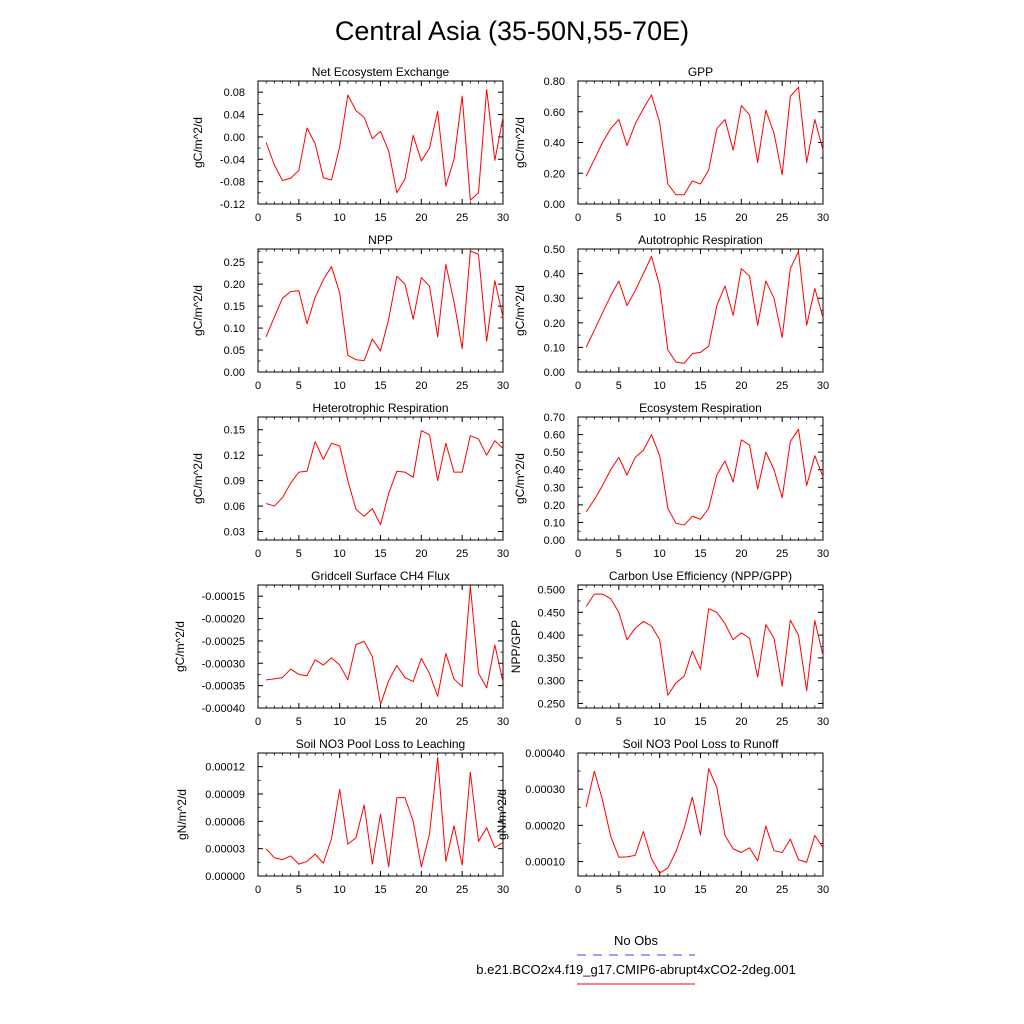 The image size is (1024, 1024). What do you see at coordinates (234, 507) in the screenshot?
I see `y-tick-label: 0.06` at bounding box center [234, 507].